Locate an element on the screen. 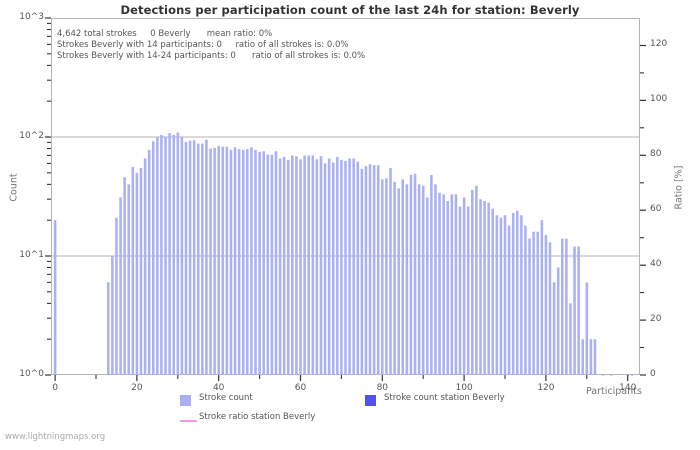 This screenshot has width=700, height=450. y-right-tick-40: 40 is located at coordinates (656, 264).